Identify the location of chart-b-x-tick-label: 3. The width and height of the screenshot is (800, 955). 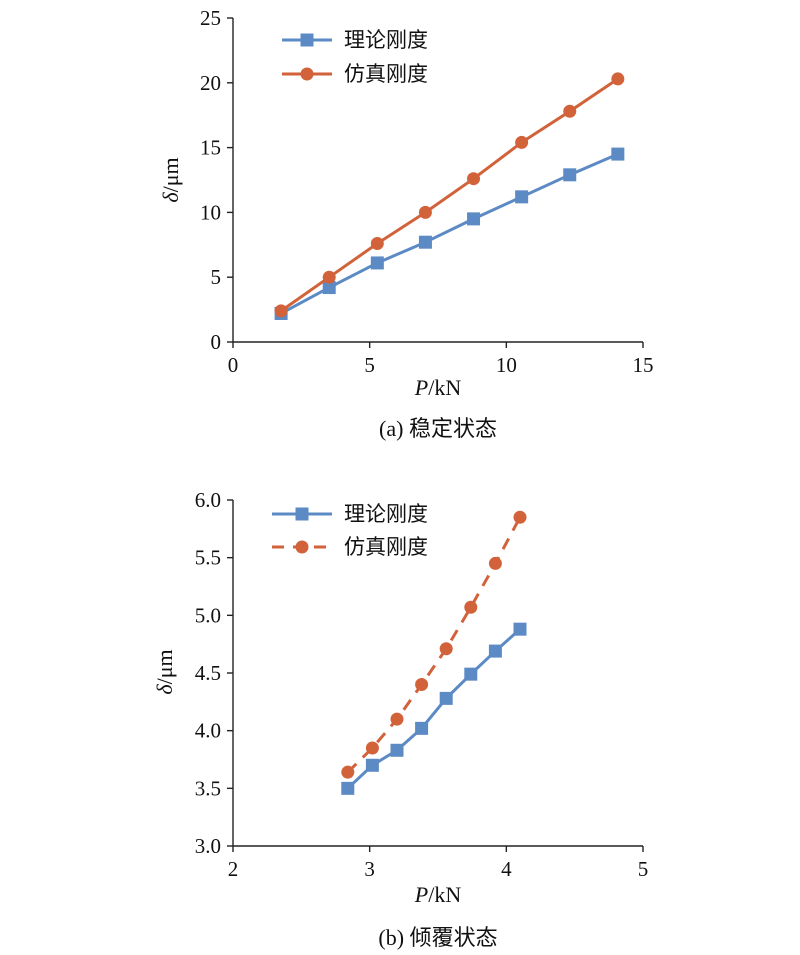
(369, 869).